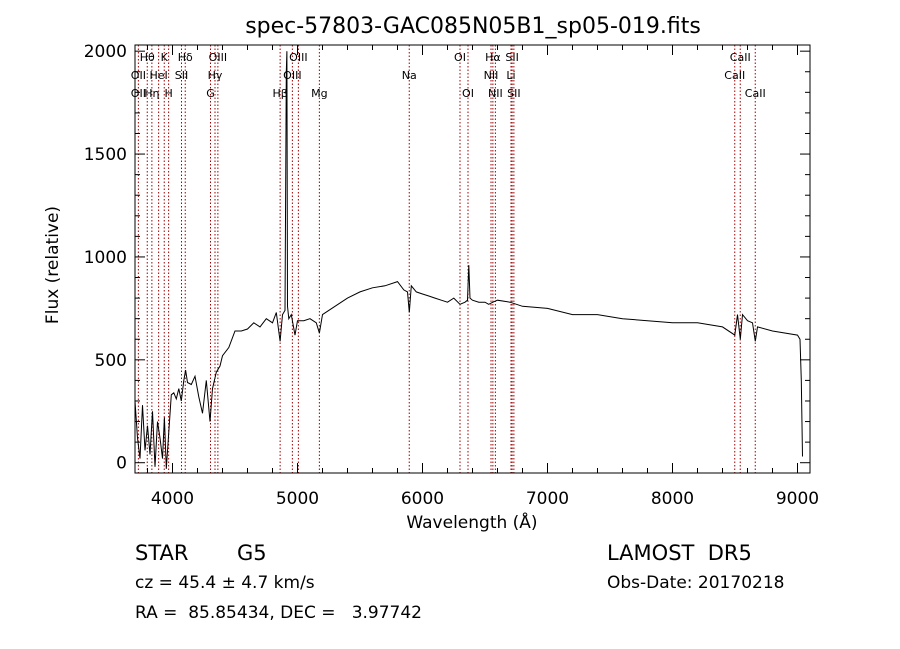 The width and height of the screenshot is (900, 649). What do you see at coordinates (147, 57) in the screenshot?
I see `line-label-0: Hθ` at bounding box center [147, 57].